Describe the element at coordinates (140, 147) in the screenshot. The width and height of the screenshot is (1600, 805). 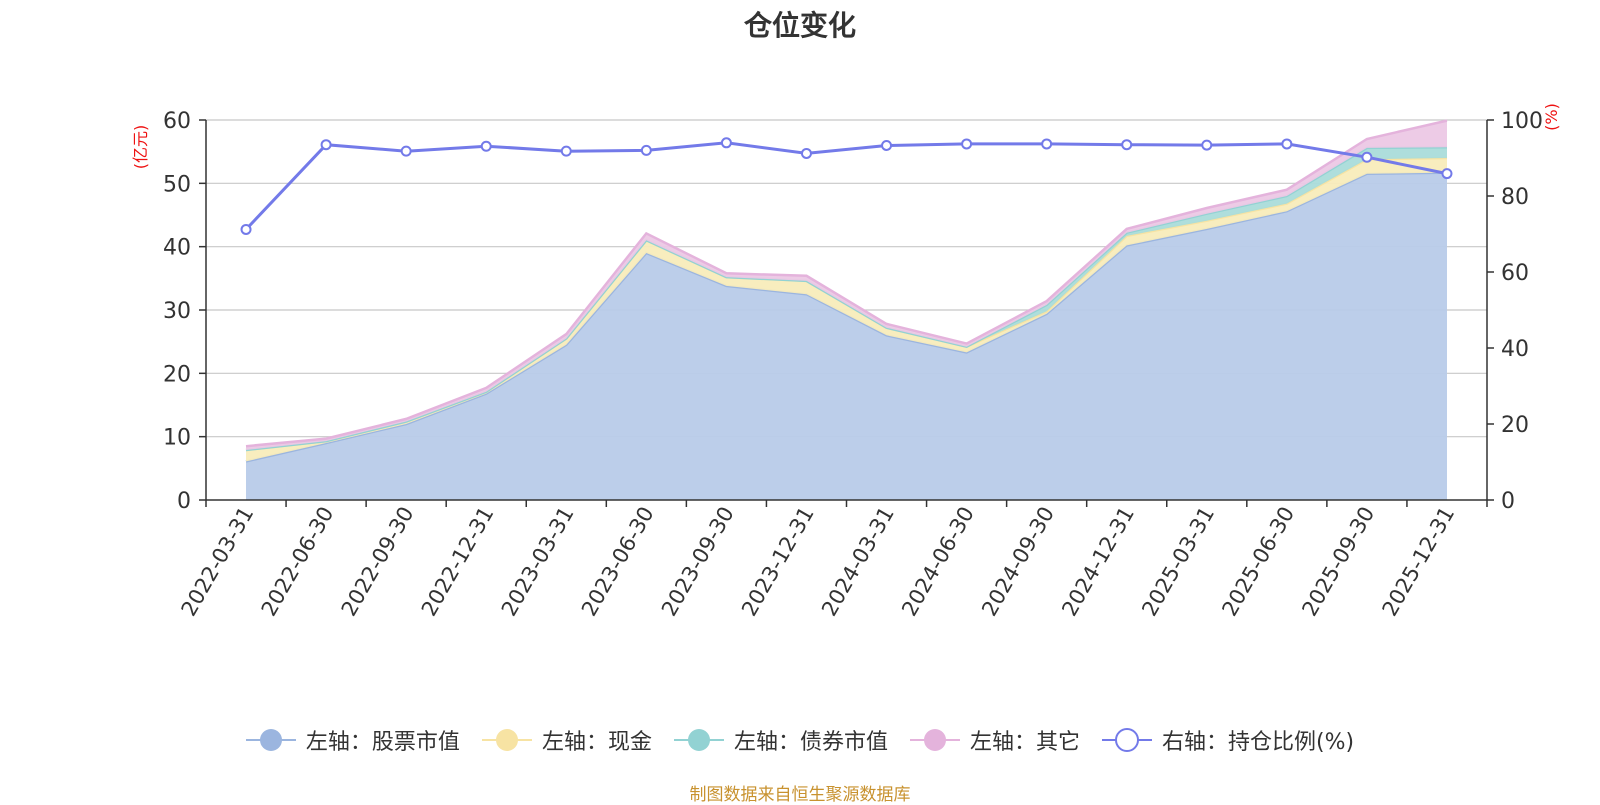
I see `y-left-axis-label: (亿元)` at that location.